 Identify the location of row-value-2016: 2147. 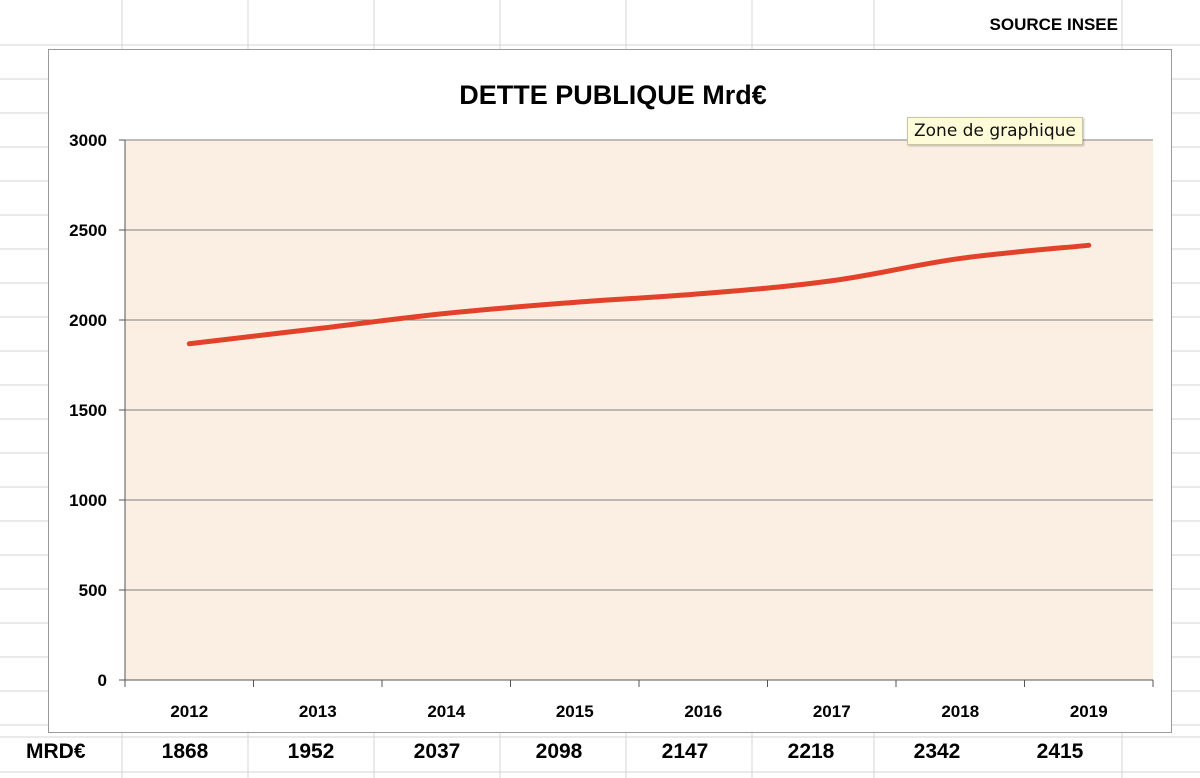
(685, 751).